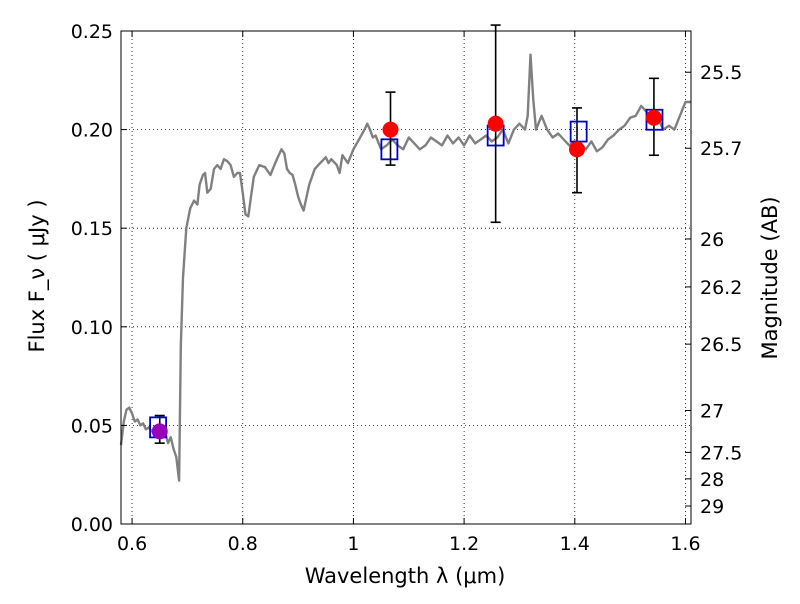  What do you see at coordinates (721, 149) in the screenshot?
I see `right-tick-label: 25.7` at bounding box center [721, 149].